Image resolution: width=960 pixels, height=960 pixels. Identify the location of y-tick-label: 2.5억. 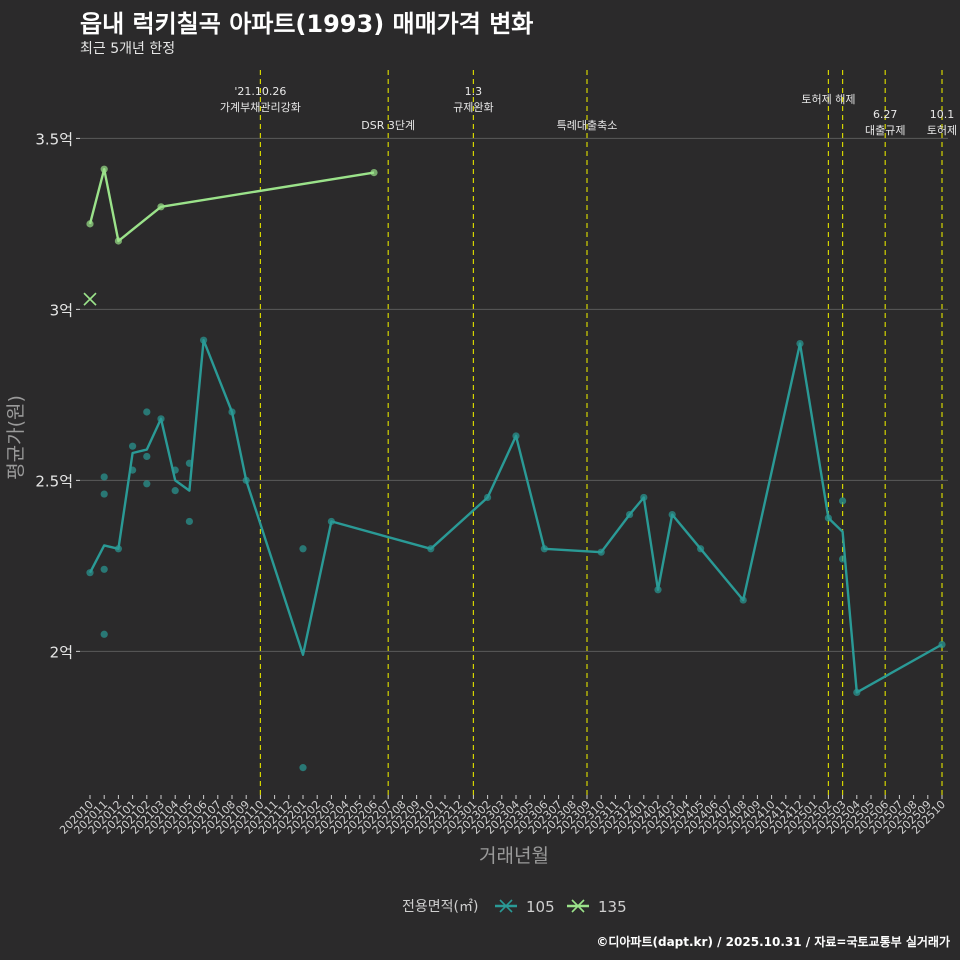
(54, 481).